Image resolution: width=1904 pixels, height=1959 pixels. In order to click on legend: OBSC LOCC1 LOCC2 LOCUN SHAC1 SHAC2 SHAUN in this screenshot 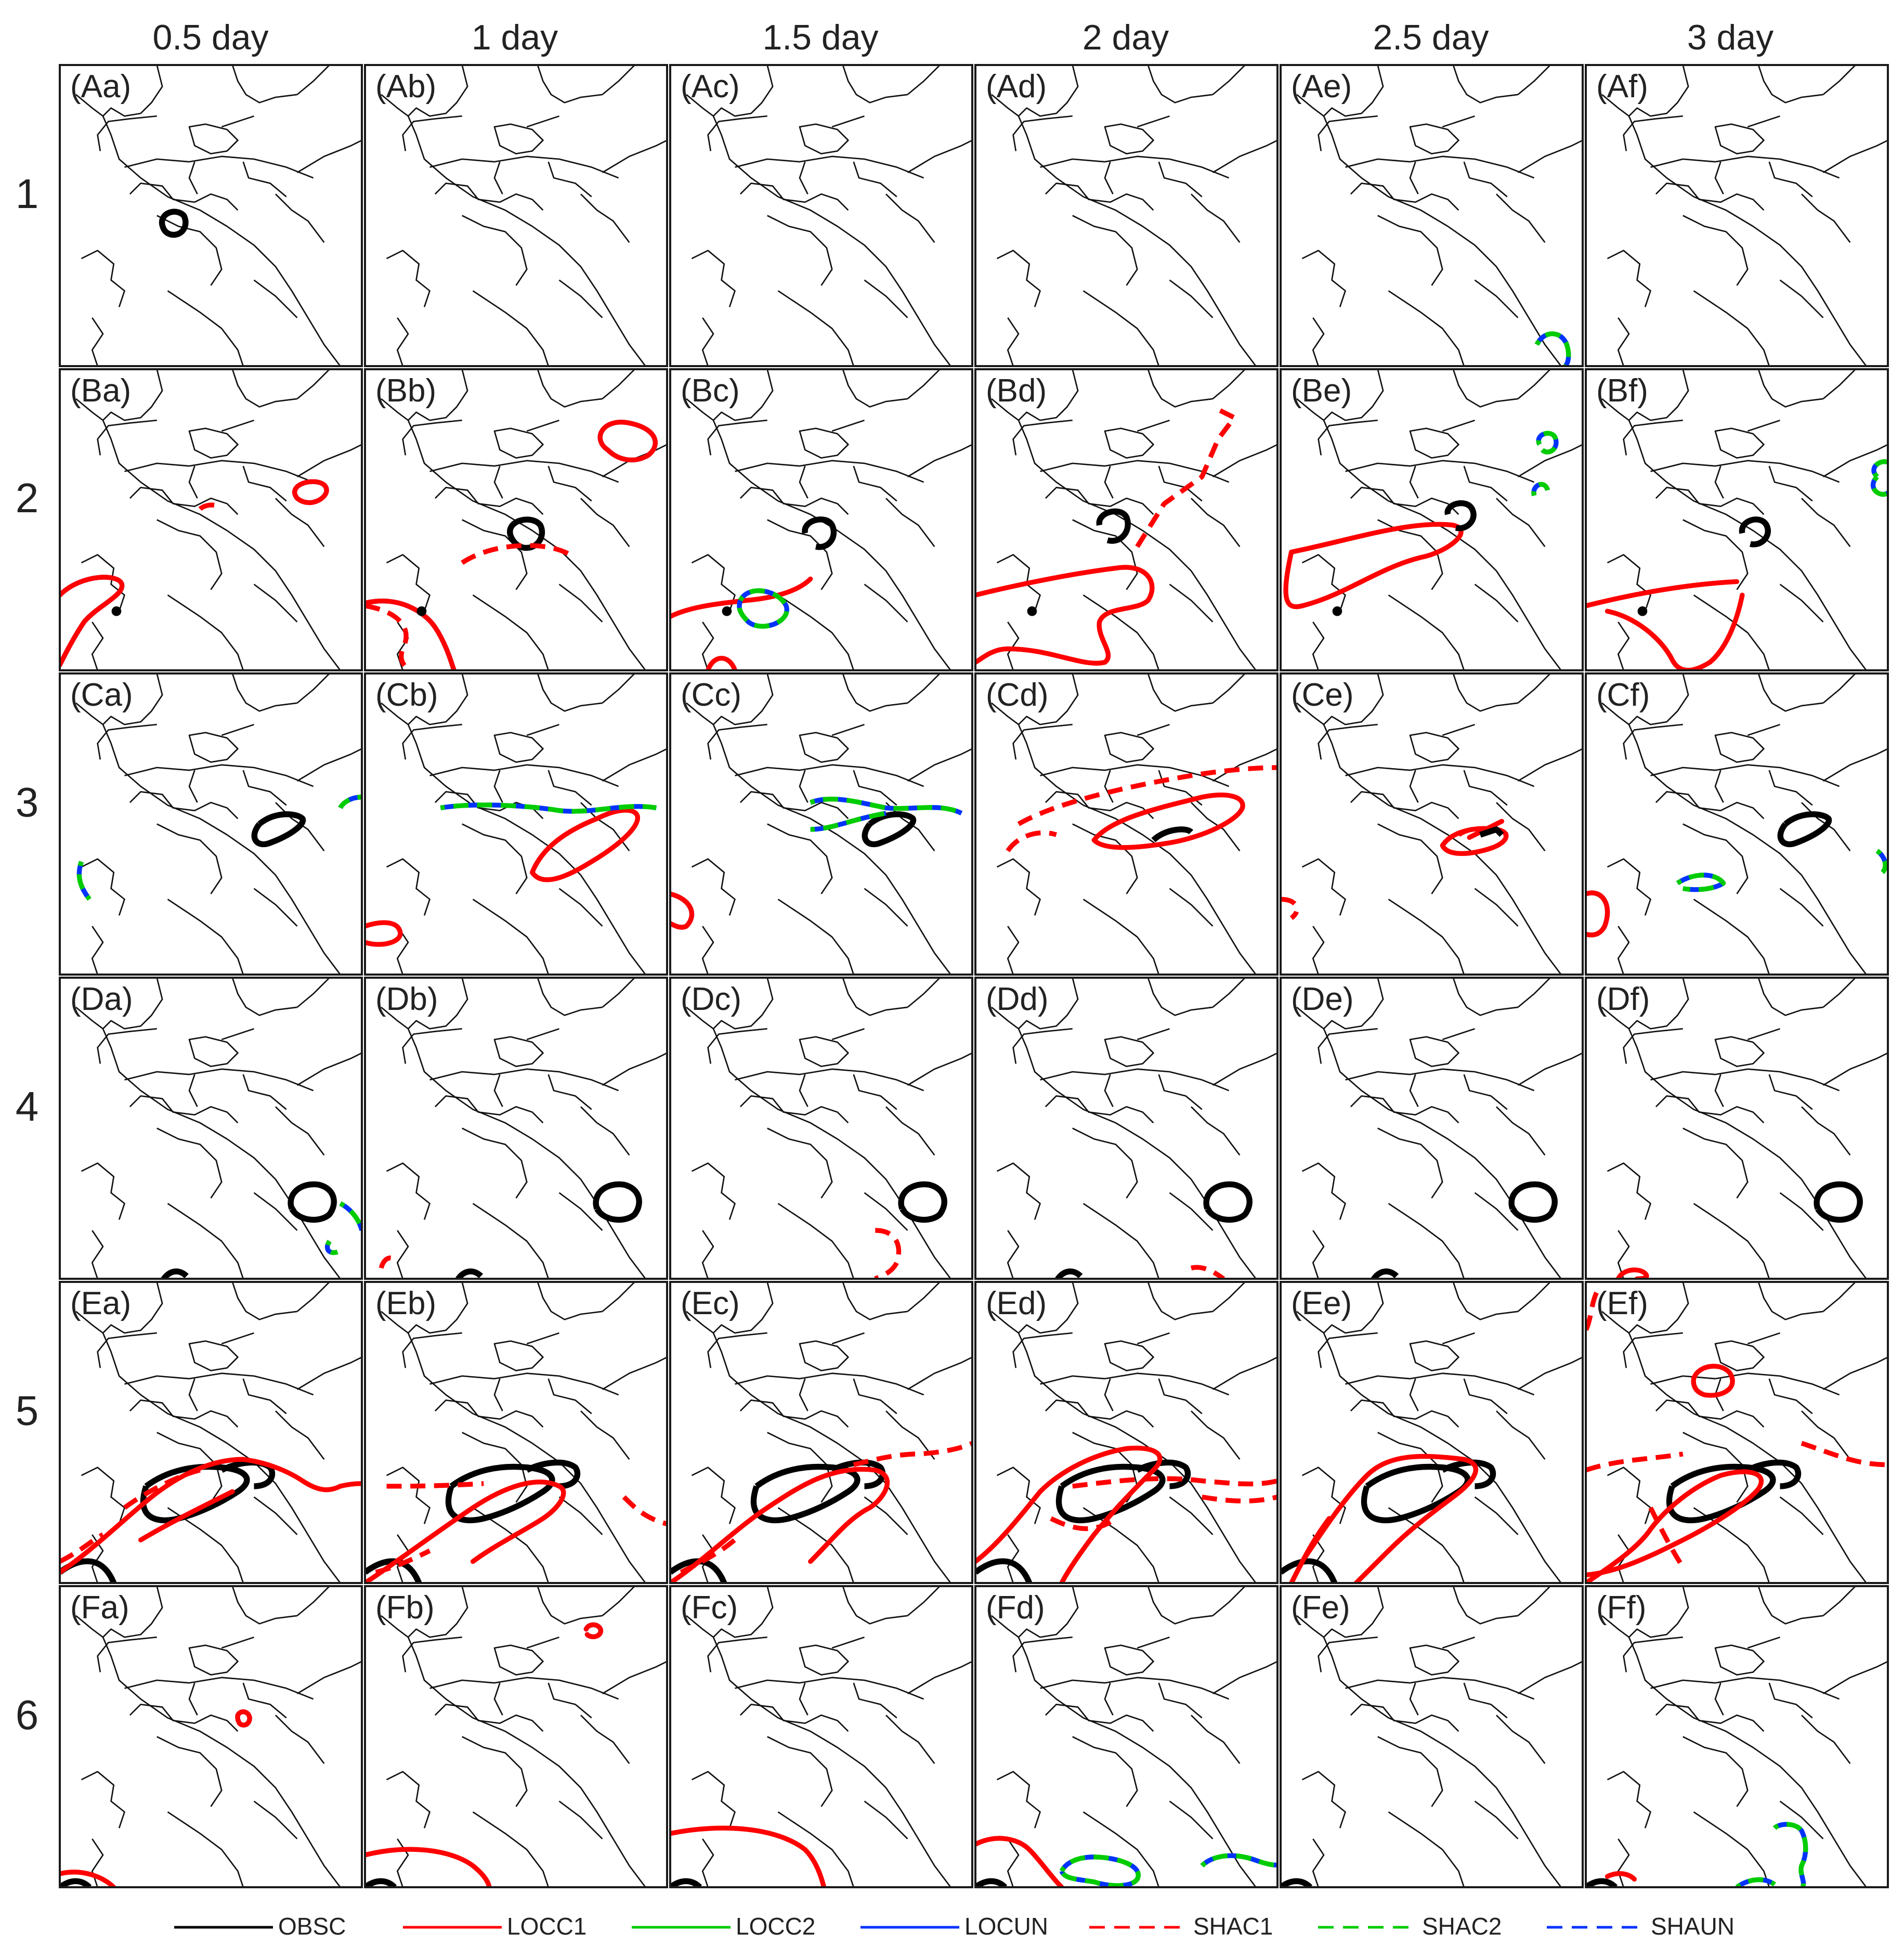, I will do `click(954, 1926)`.